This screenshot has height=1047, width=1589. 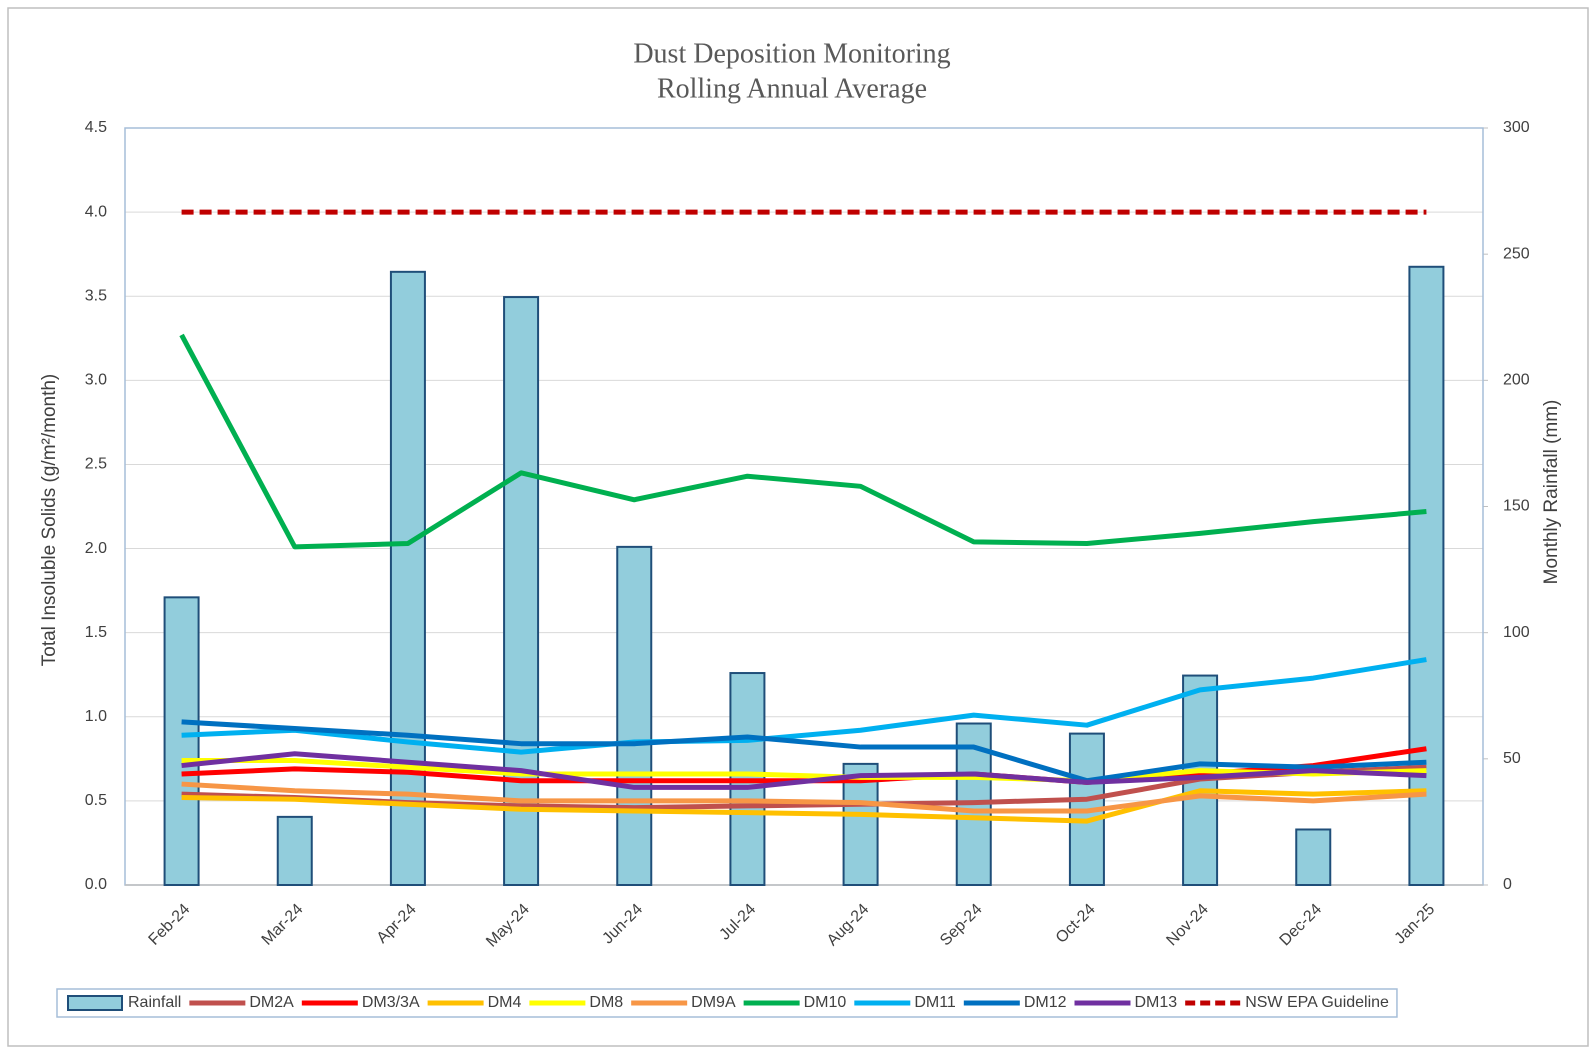 I want to click on y-tick-label: 3.0, so click(x=96, y=380).